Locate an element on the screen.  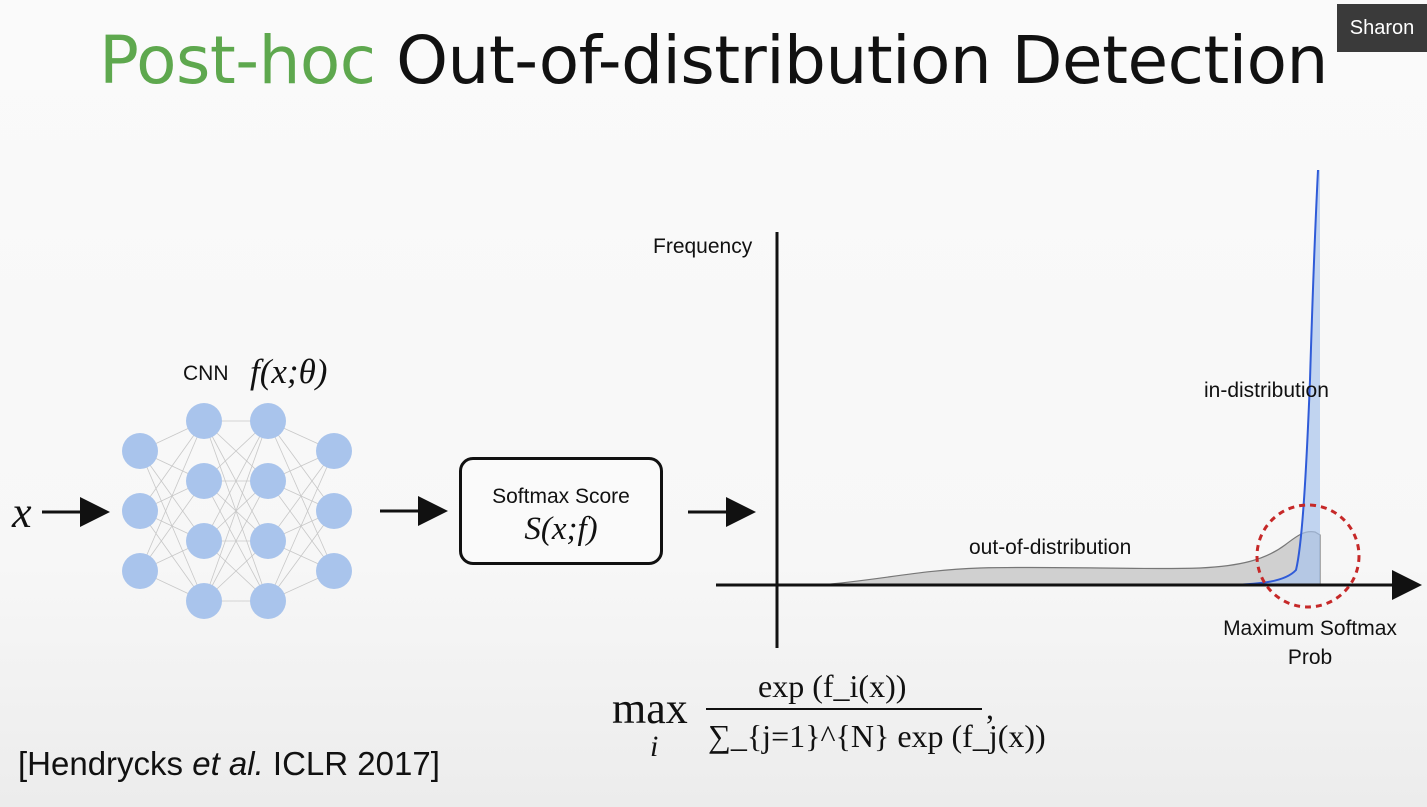
ood-label: out-of-distribution is located at coordinates (1050, 547).